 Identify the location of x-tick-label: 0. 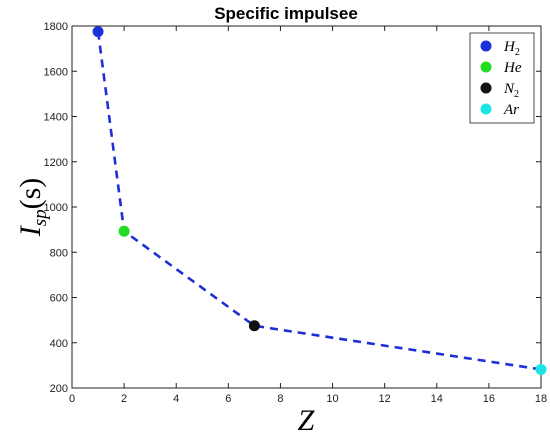
(72, 399).